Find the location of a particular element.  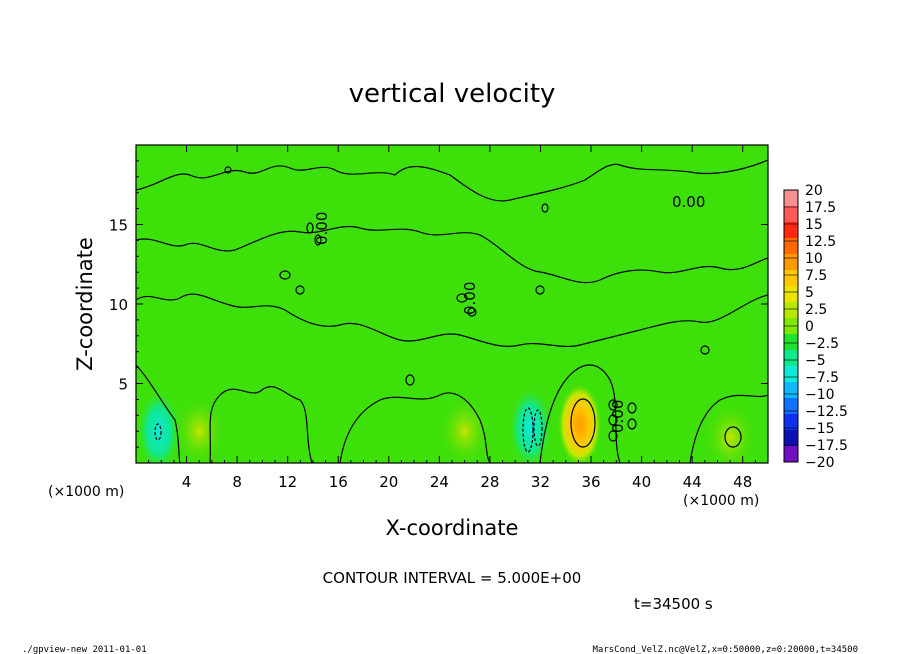

x-unit-right: (×1000 m) is located at coordinates (721, 501).